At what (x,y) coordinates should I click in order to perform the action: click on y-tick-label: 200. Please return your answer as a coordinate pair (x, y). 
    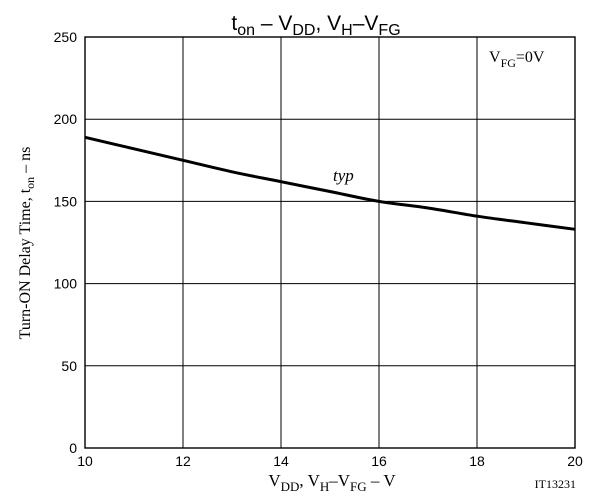
    Looking at the image, I should click on (66, 119).